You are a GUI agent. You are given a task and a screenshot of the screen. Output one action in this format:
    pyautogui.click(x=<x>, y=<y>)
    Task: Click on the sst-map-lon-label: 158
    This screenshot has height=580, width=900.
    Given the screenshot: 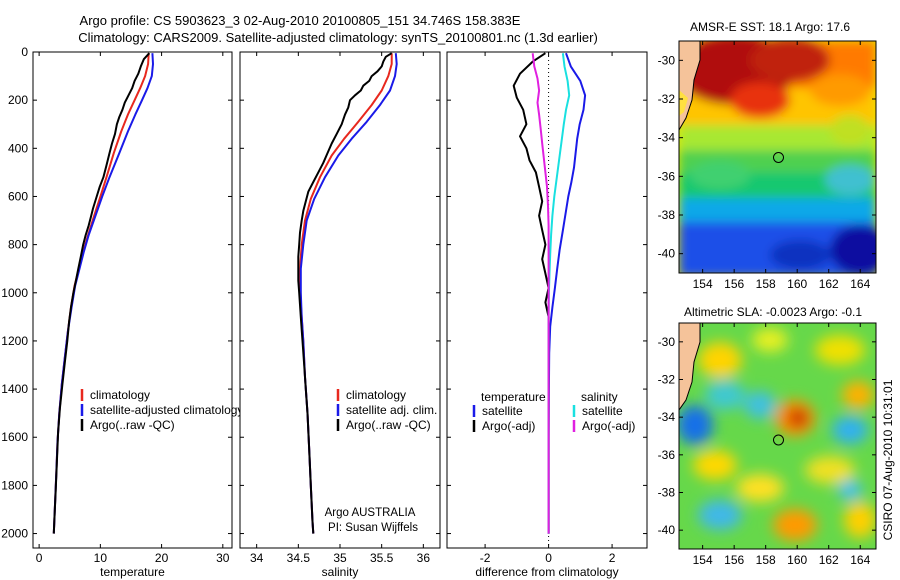 What is the action you would take?
    pyautogui.click(x=766, y=284)
    